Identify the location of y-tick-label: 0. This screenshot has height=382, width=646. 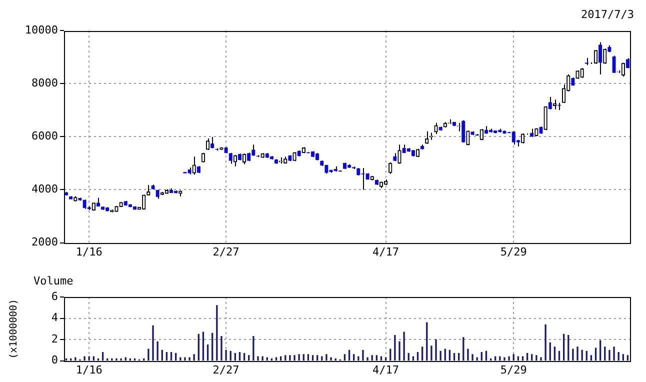
(54, 360).